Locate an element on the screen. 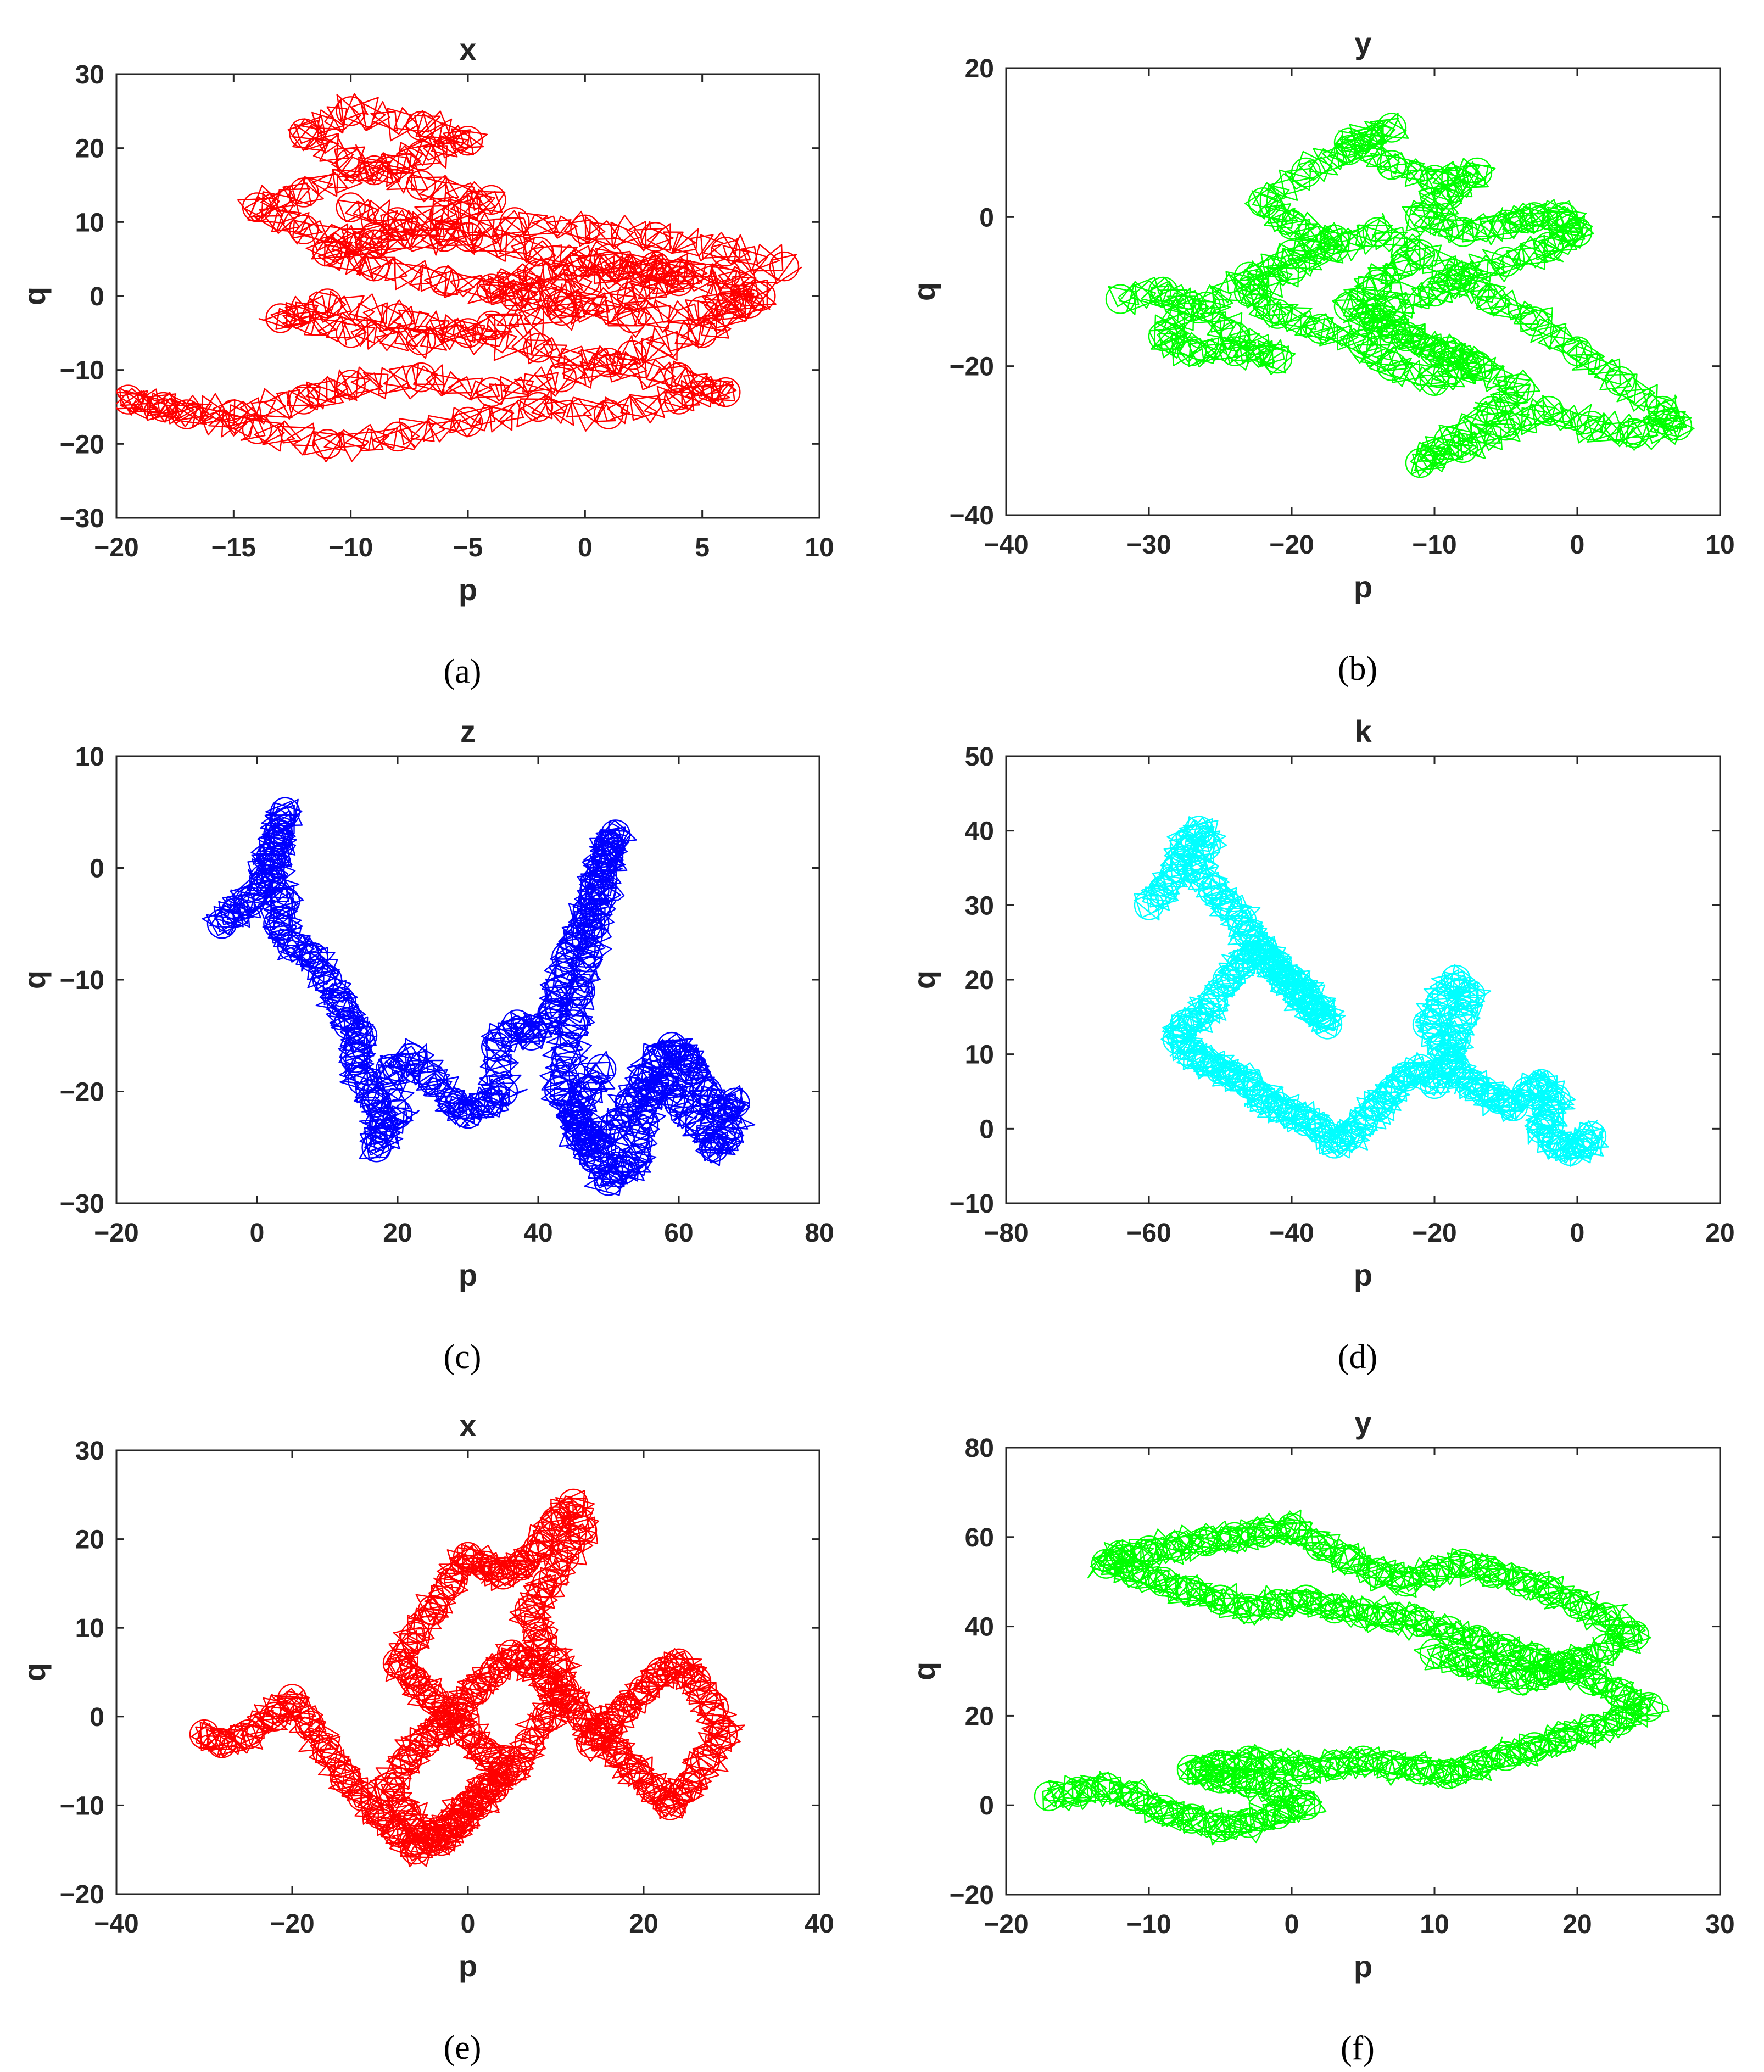 This screenshot has height=2072, width=1764. y-tick-label: 10 is located at coordinates (979, 1055).